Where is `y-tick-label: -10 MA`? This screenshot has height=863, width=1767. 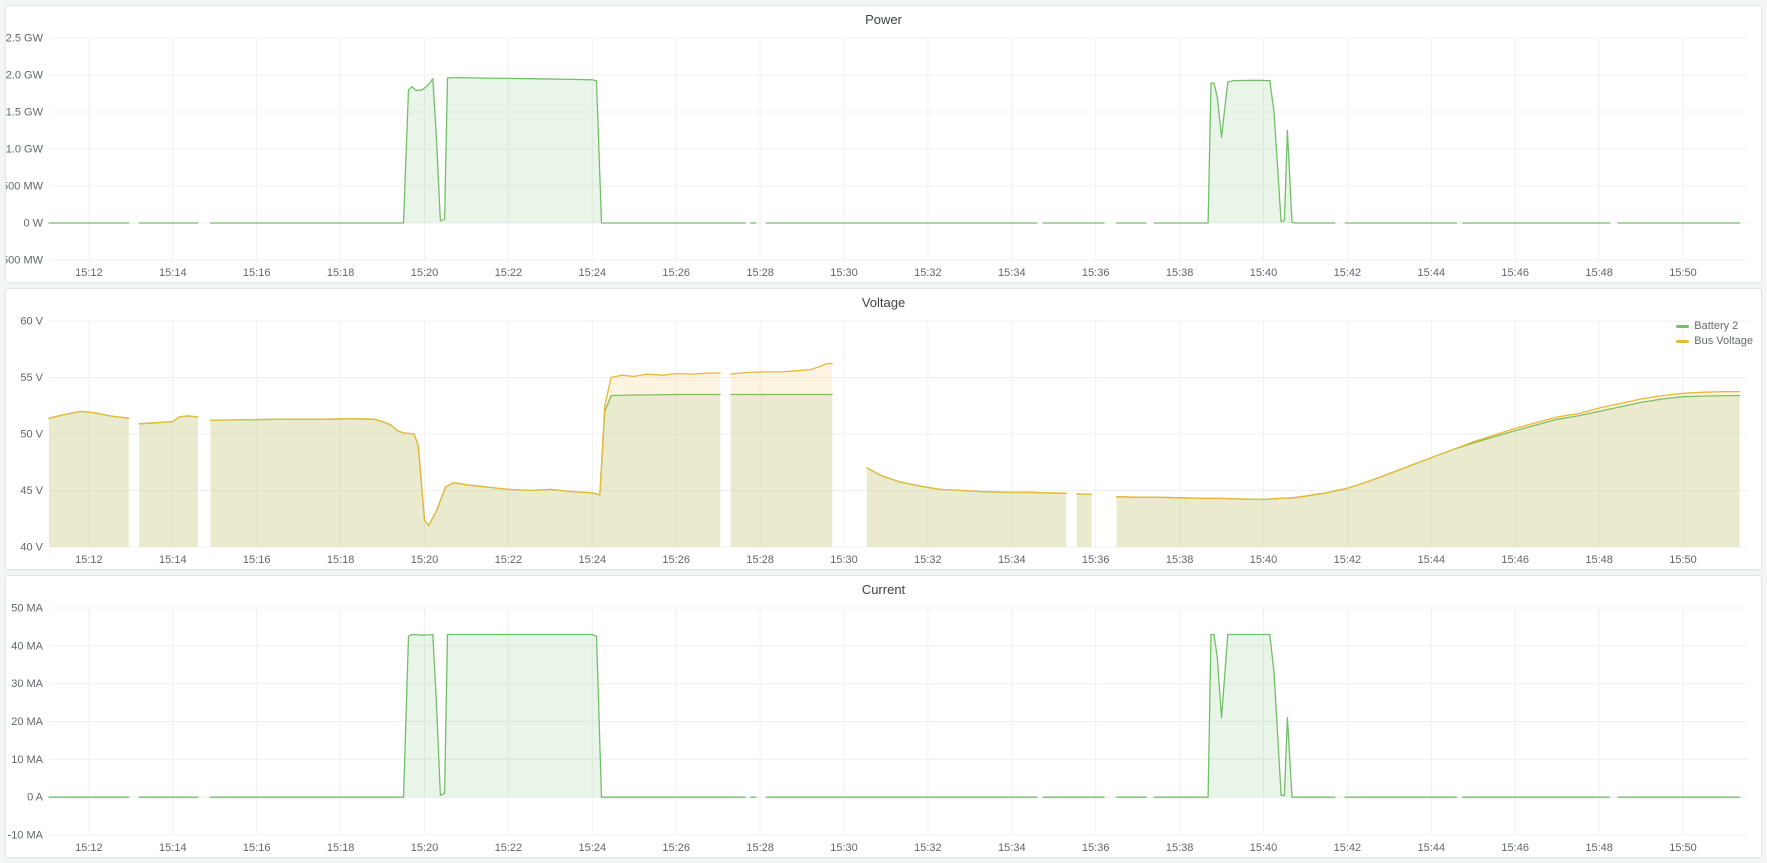 y-tick-label: -10 MA is located at coordinates (26, 836).